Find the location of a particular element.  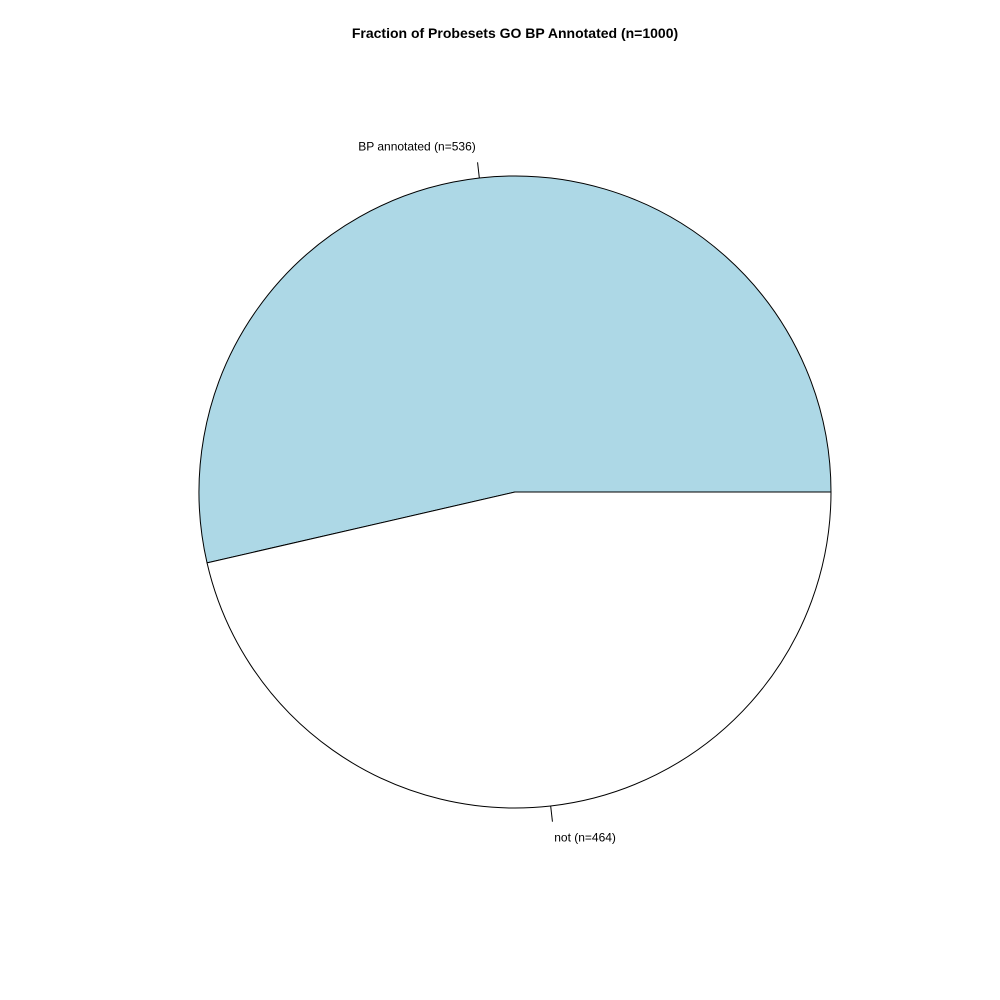

pie-label-0: BP annotated (n=536) is located at coordinates (417, 147).